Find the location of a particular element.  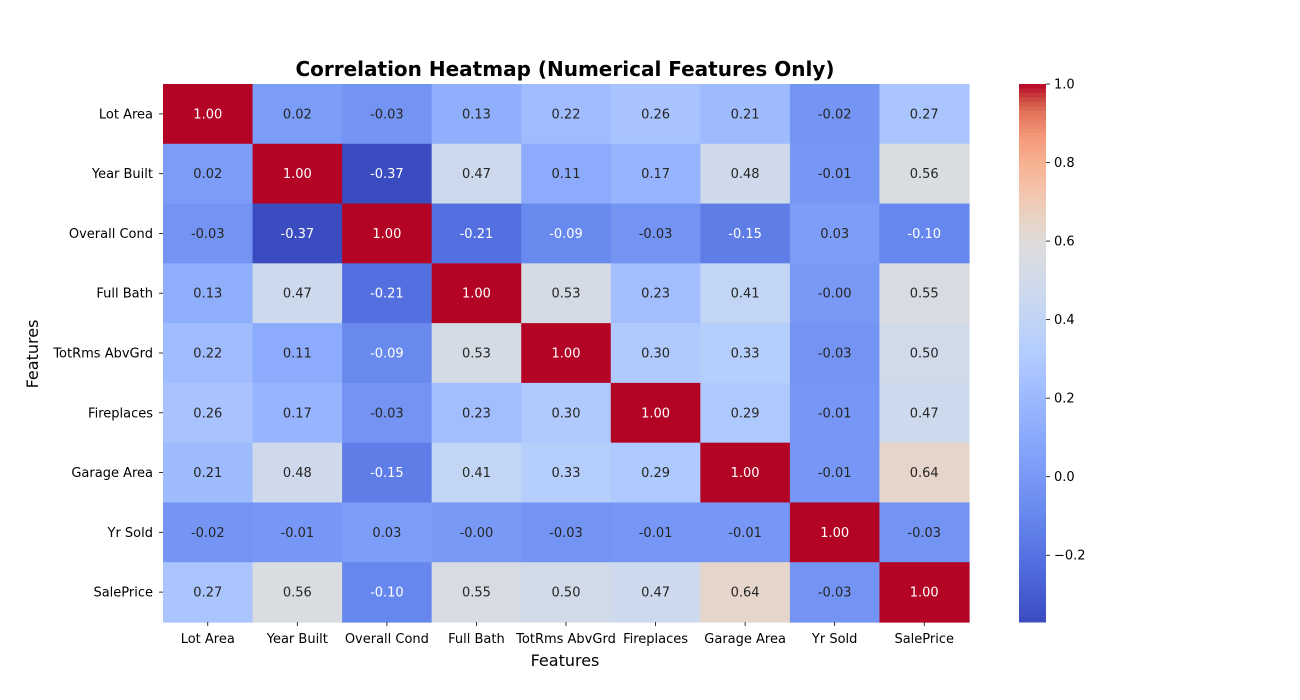

heatmap-cell-fireplaces-yr-sold is located at coordinates (835, 413).